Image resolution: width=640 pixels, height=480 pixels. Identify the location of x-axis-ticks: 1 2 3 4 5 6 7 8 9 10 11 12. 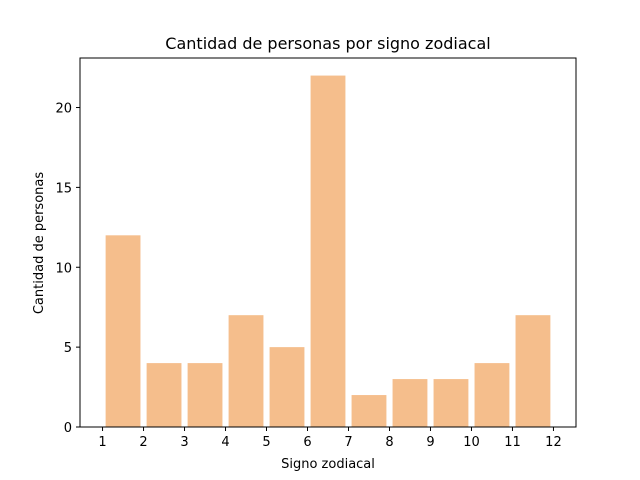
(330, 438).